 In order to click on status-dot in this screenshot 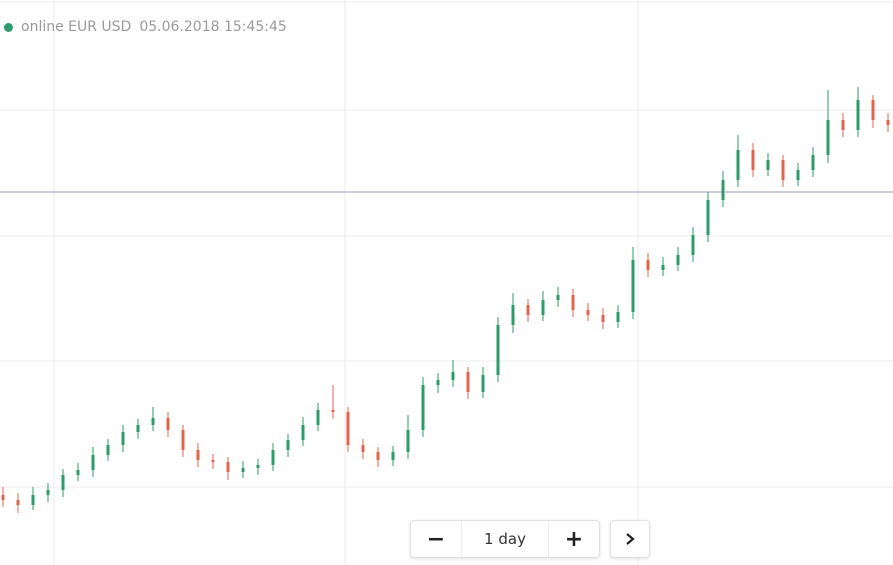, I will do `click(8, 27)`.